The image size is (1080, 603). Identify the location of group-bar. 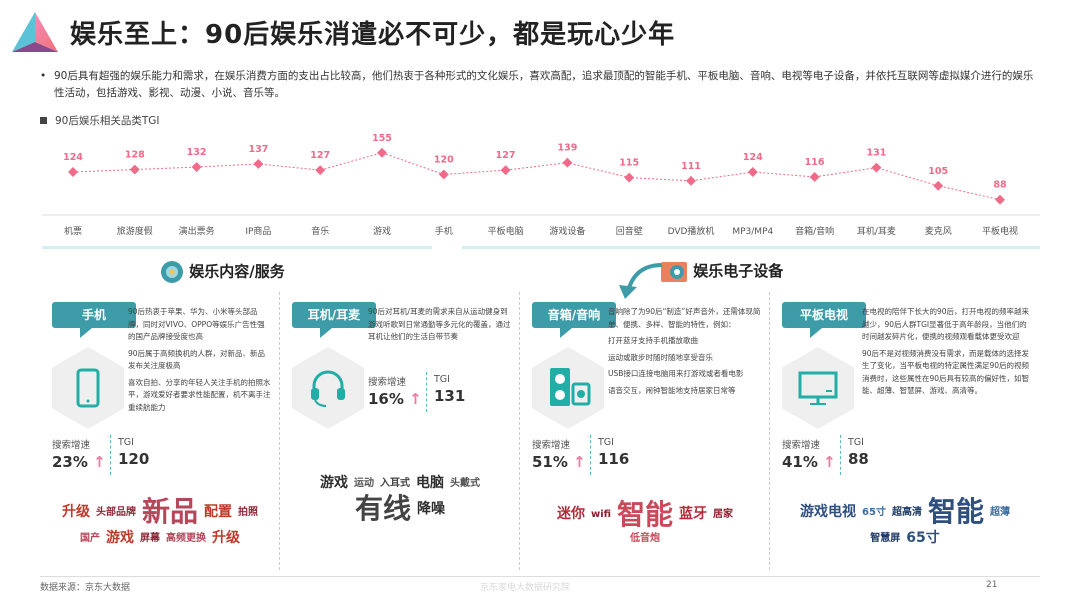
(751, 247).